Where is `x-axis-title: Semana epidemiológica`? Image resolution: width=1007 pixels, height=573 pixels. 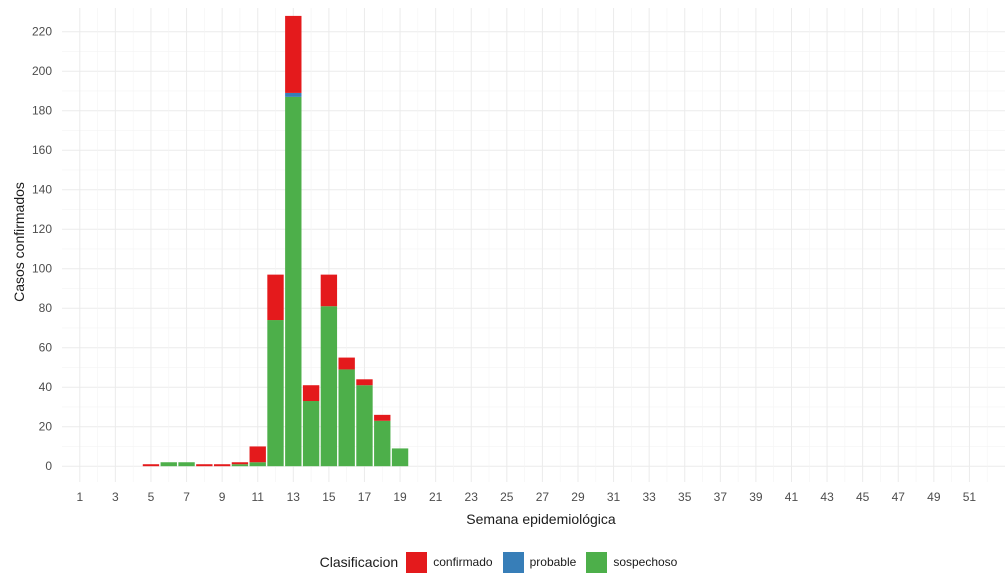
x-axis-title: Semana epidemiológica is located at coordinates (541, 519).